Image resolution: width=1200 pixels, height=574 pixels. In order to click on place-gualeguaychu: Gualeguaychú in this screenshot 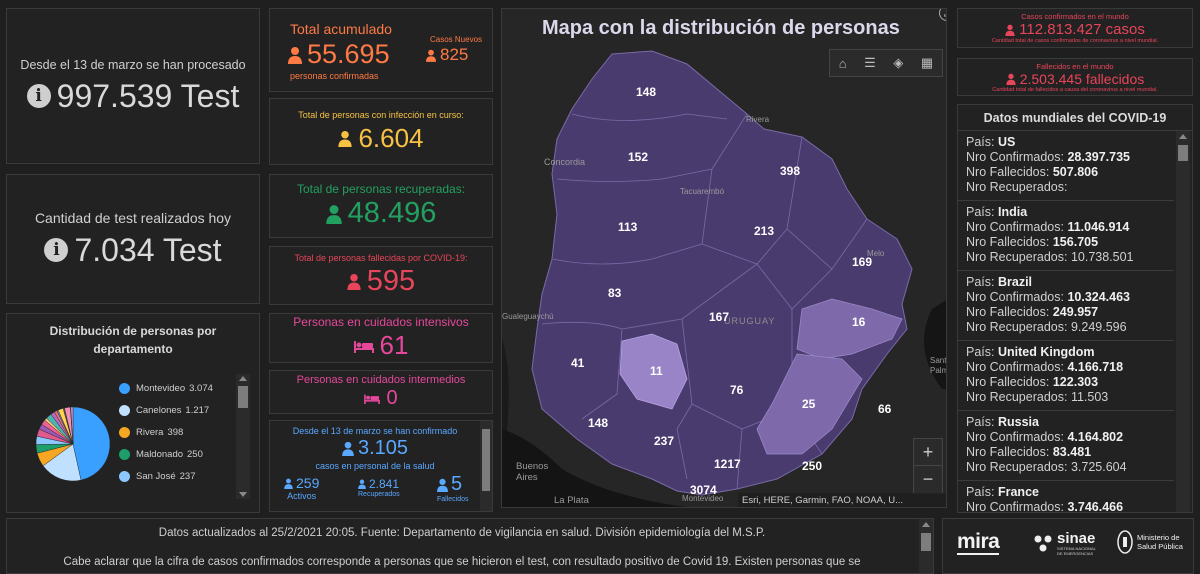, I will do `click(528, 316)`.